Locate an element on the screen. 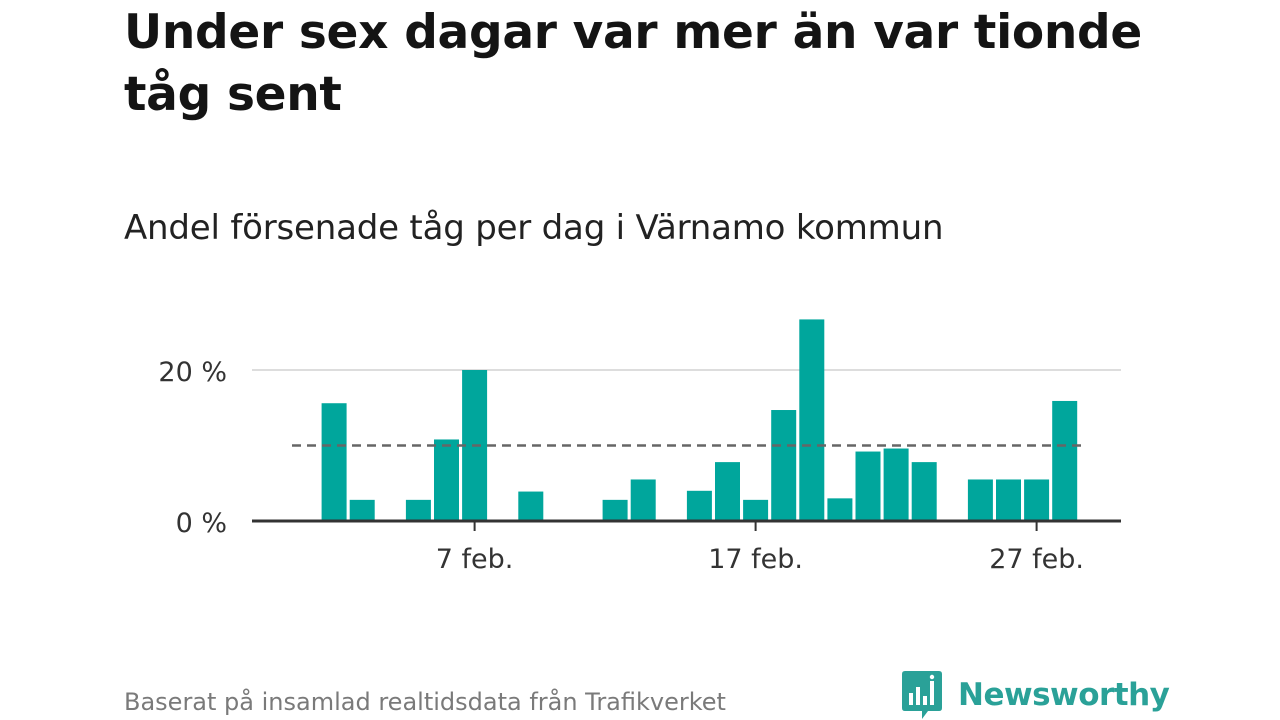 This screenshot has height=720, width=1280. y-tick-label: 20 % is located at coordinates (192, 372).